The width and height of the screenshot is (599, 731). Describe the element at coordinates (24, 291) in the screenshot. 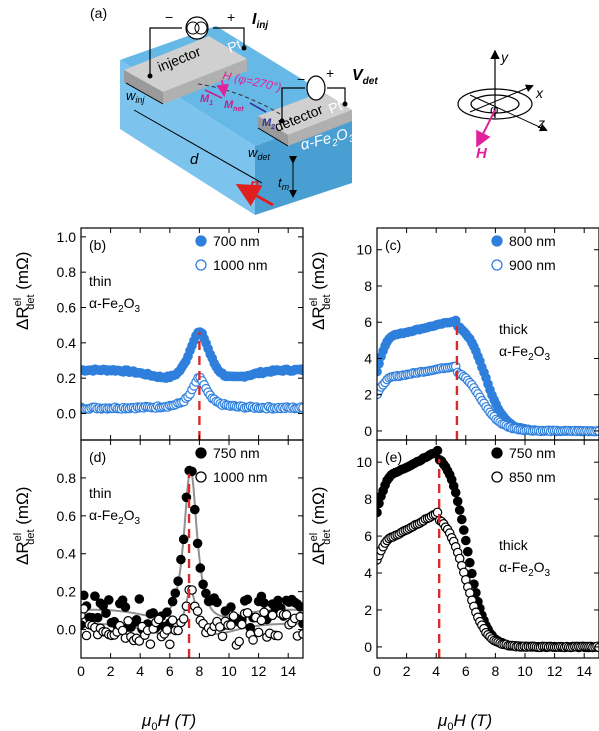

I see `y-axis-label-b: ΔReldet (mΩ)` at that location.